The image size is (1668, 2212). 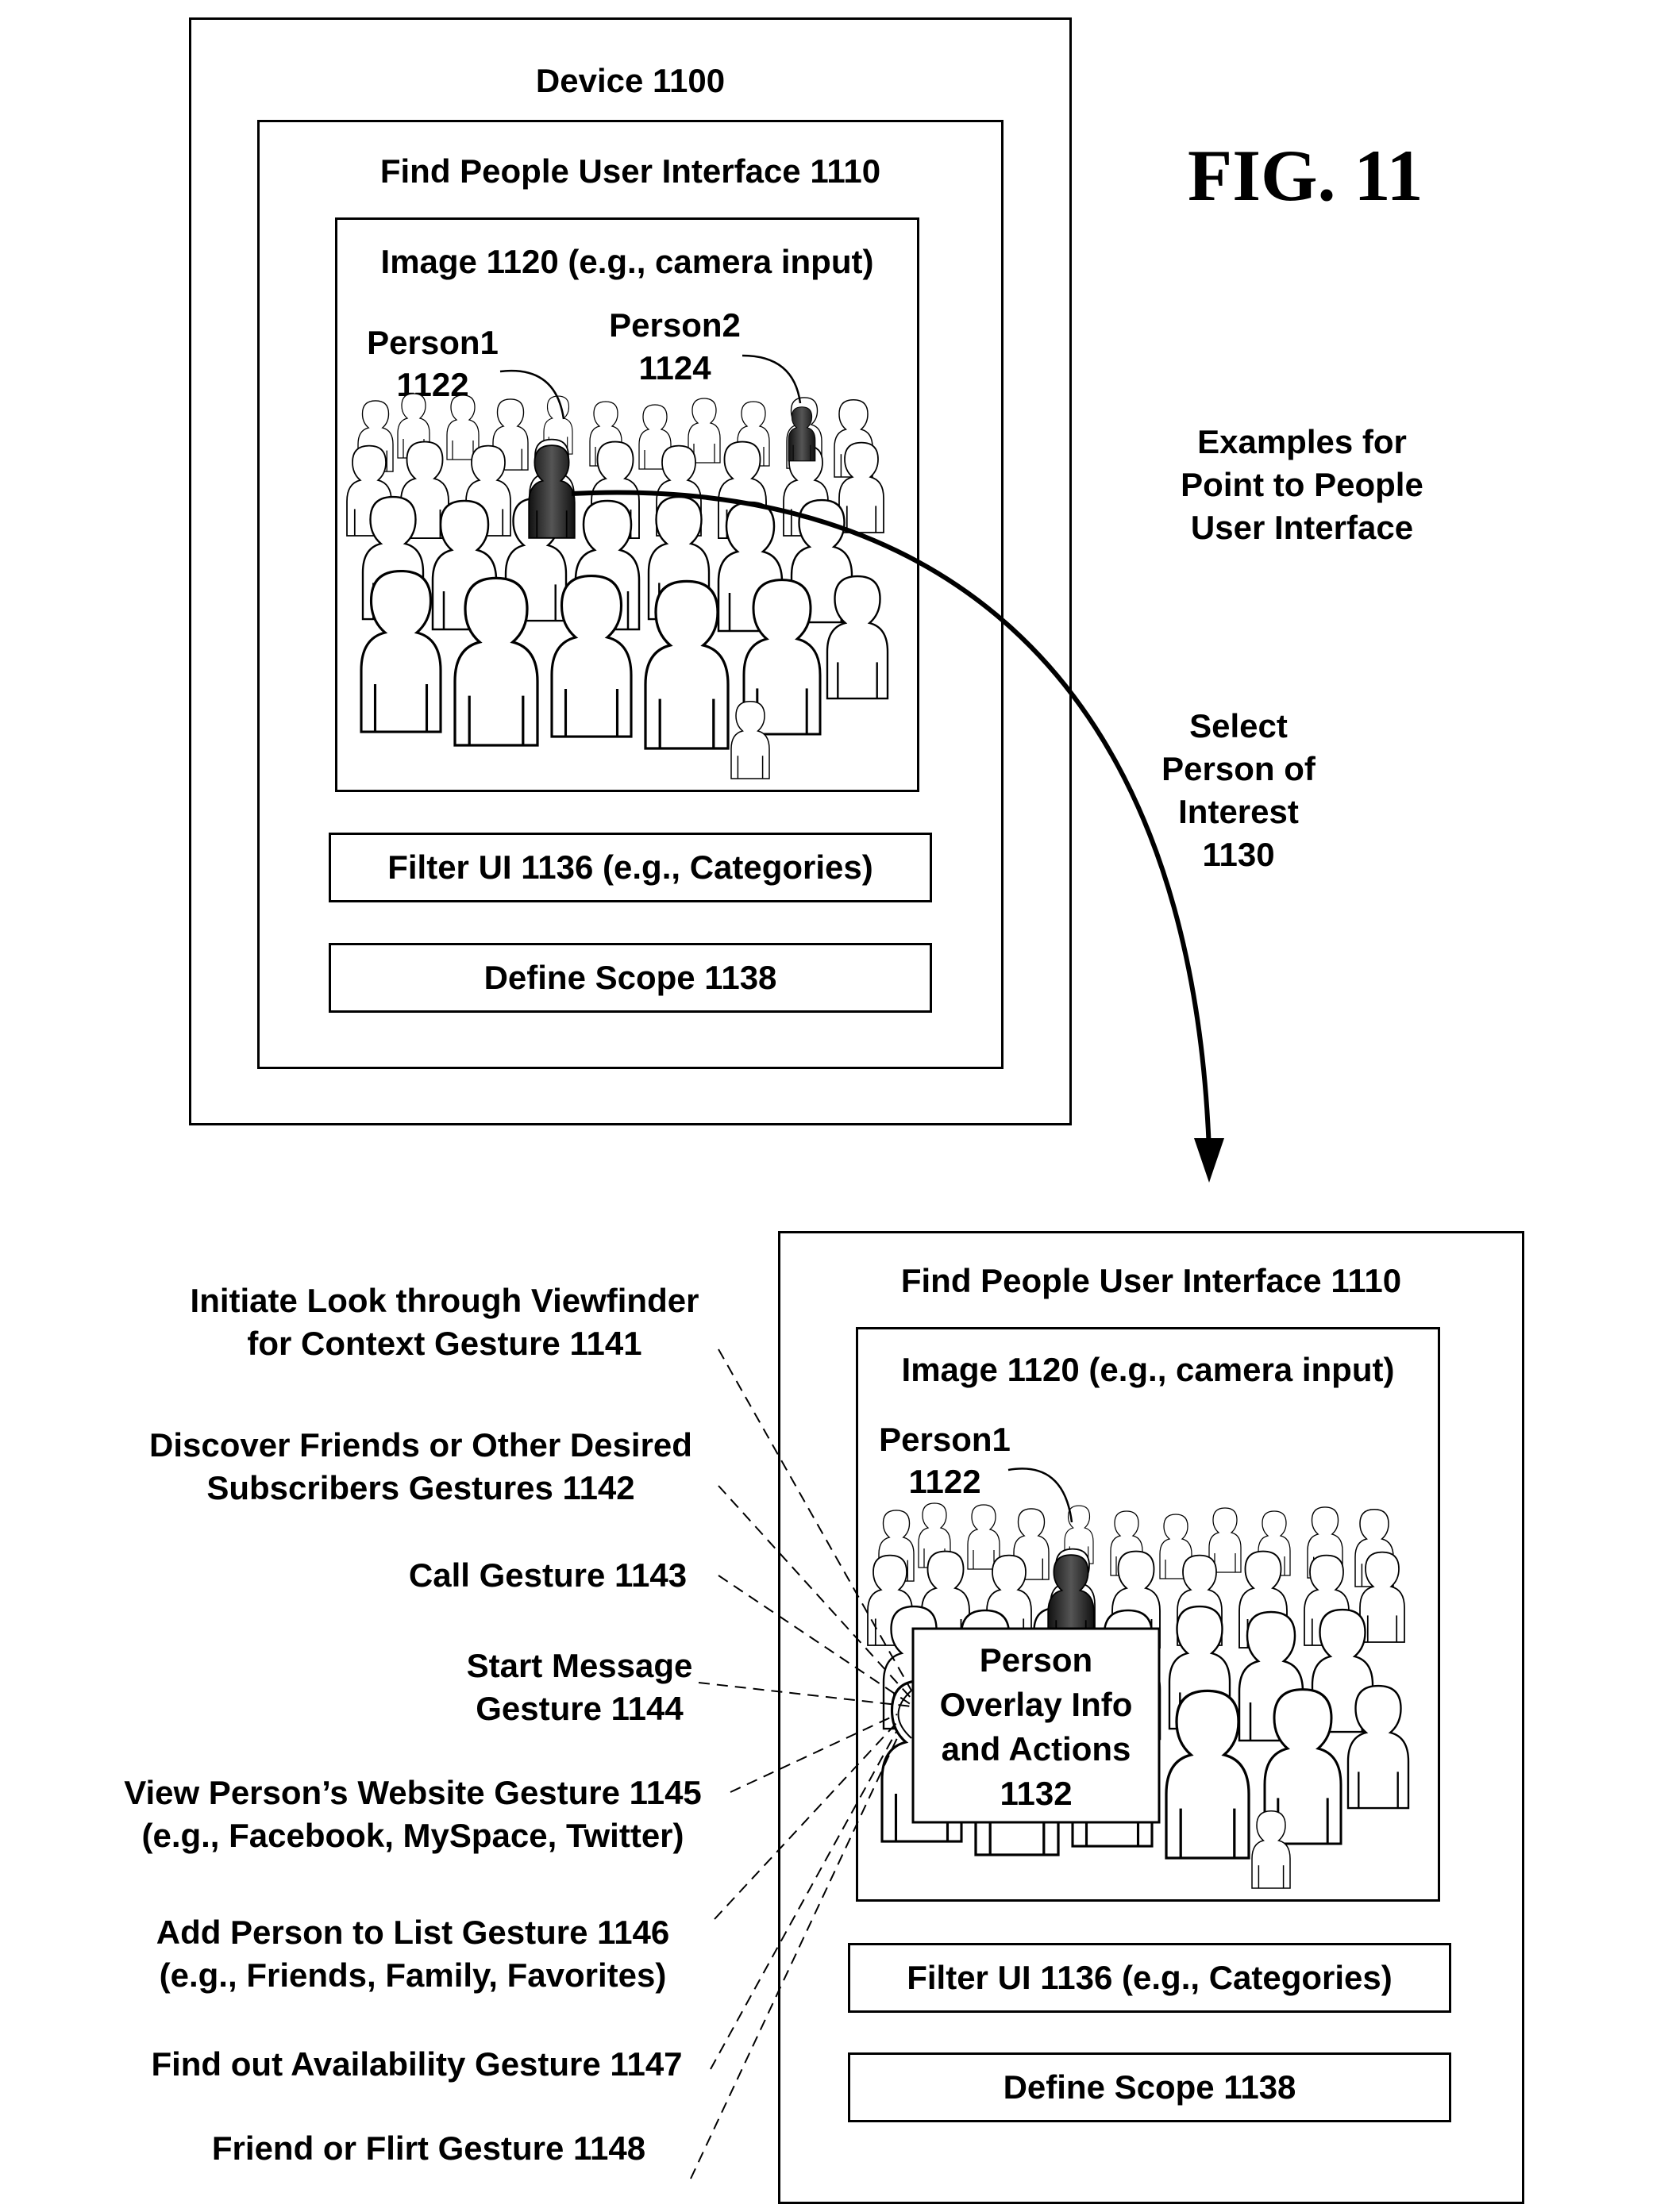 What do you see at coordinates (579, 1666) in the screenshot?
I see `gesture-1144-line1: Start Message` at bounding box center [579, 1666].